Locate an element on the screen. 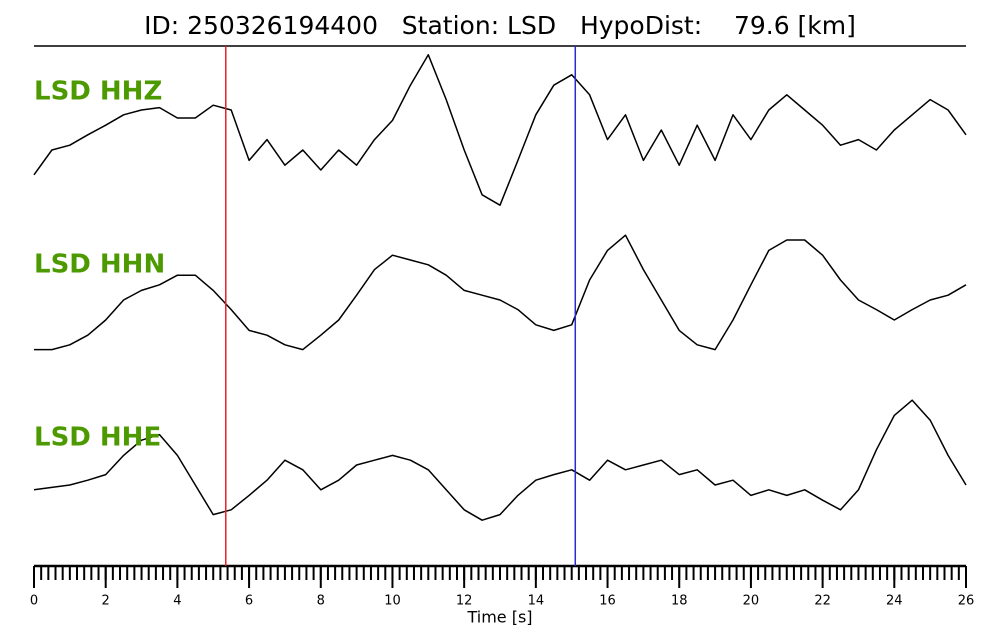  x-tick-label: 24 is located at coordinates (894, 601).